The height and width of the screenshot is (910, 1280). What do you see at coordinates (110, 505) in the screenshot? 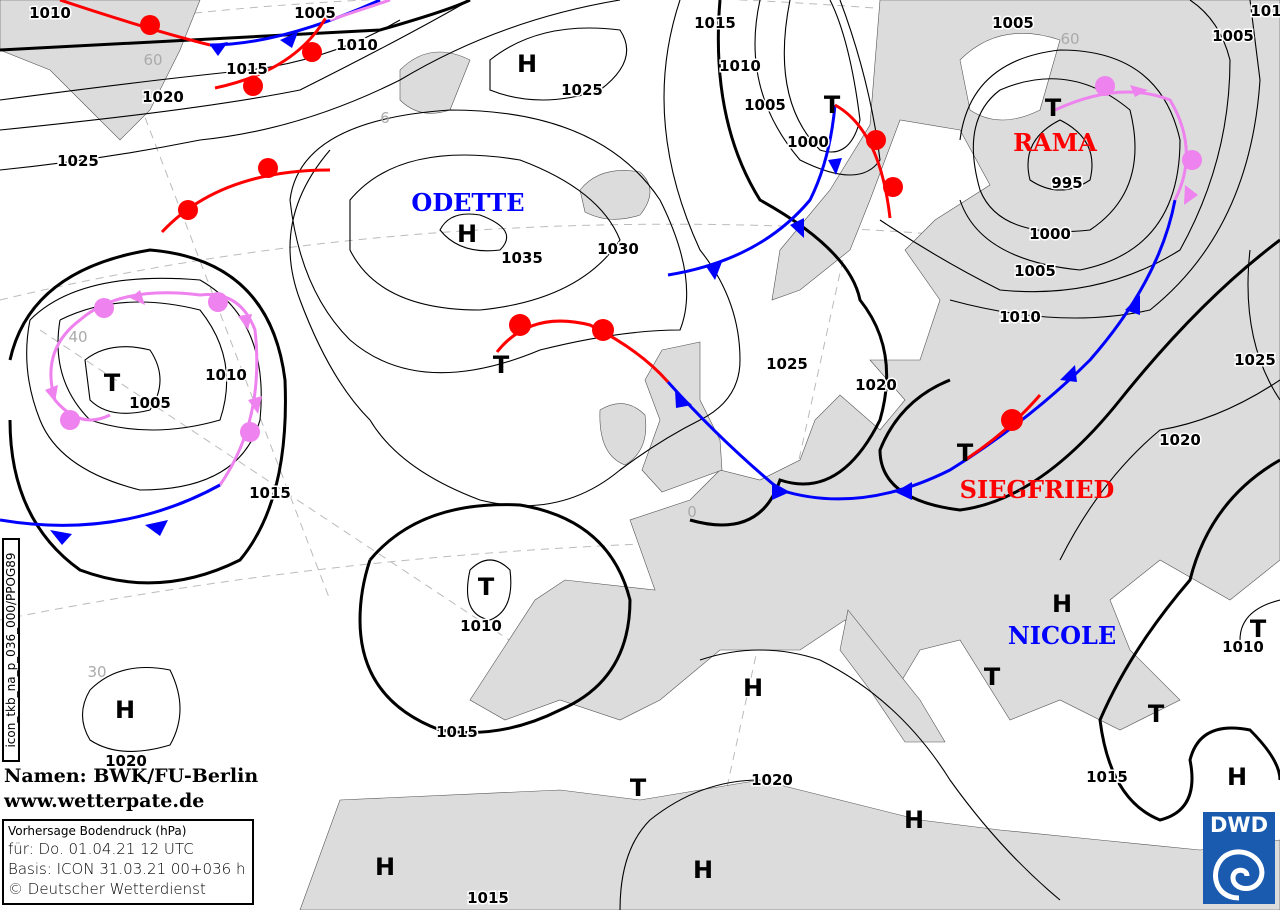
I see `cold-front` at bounding box center [110, 505].